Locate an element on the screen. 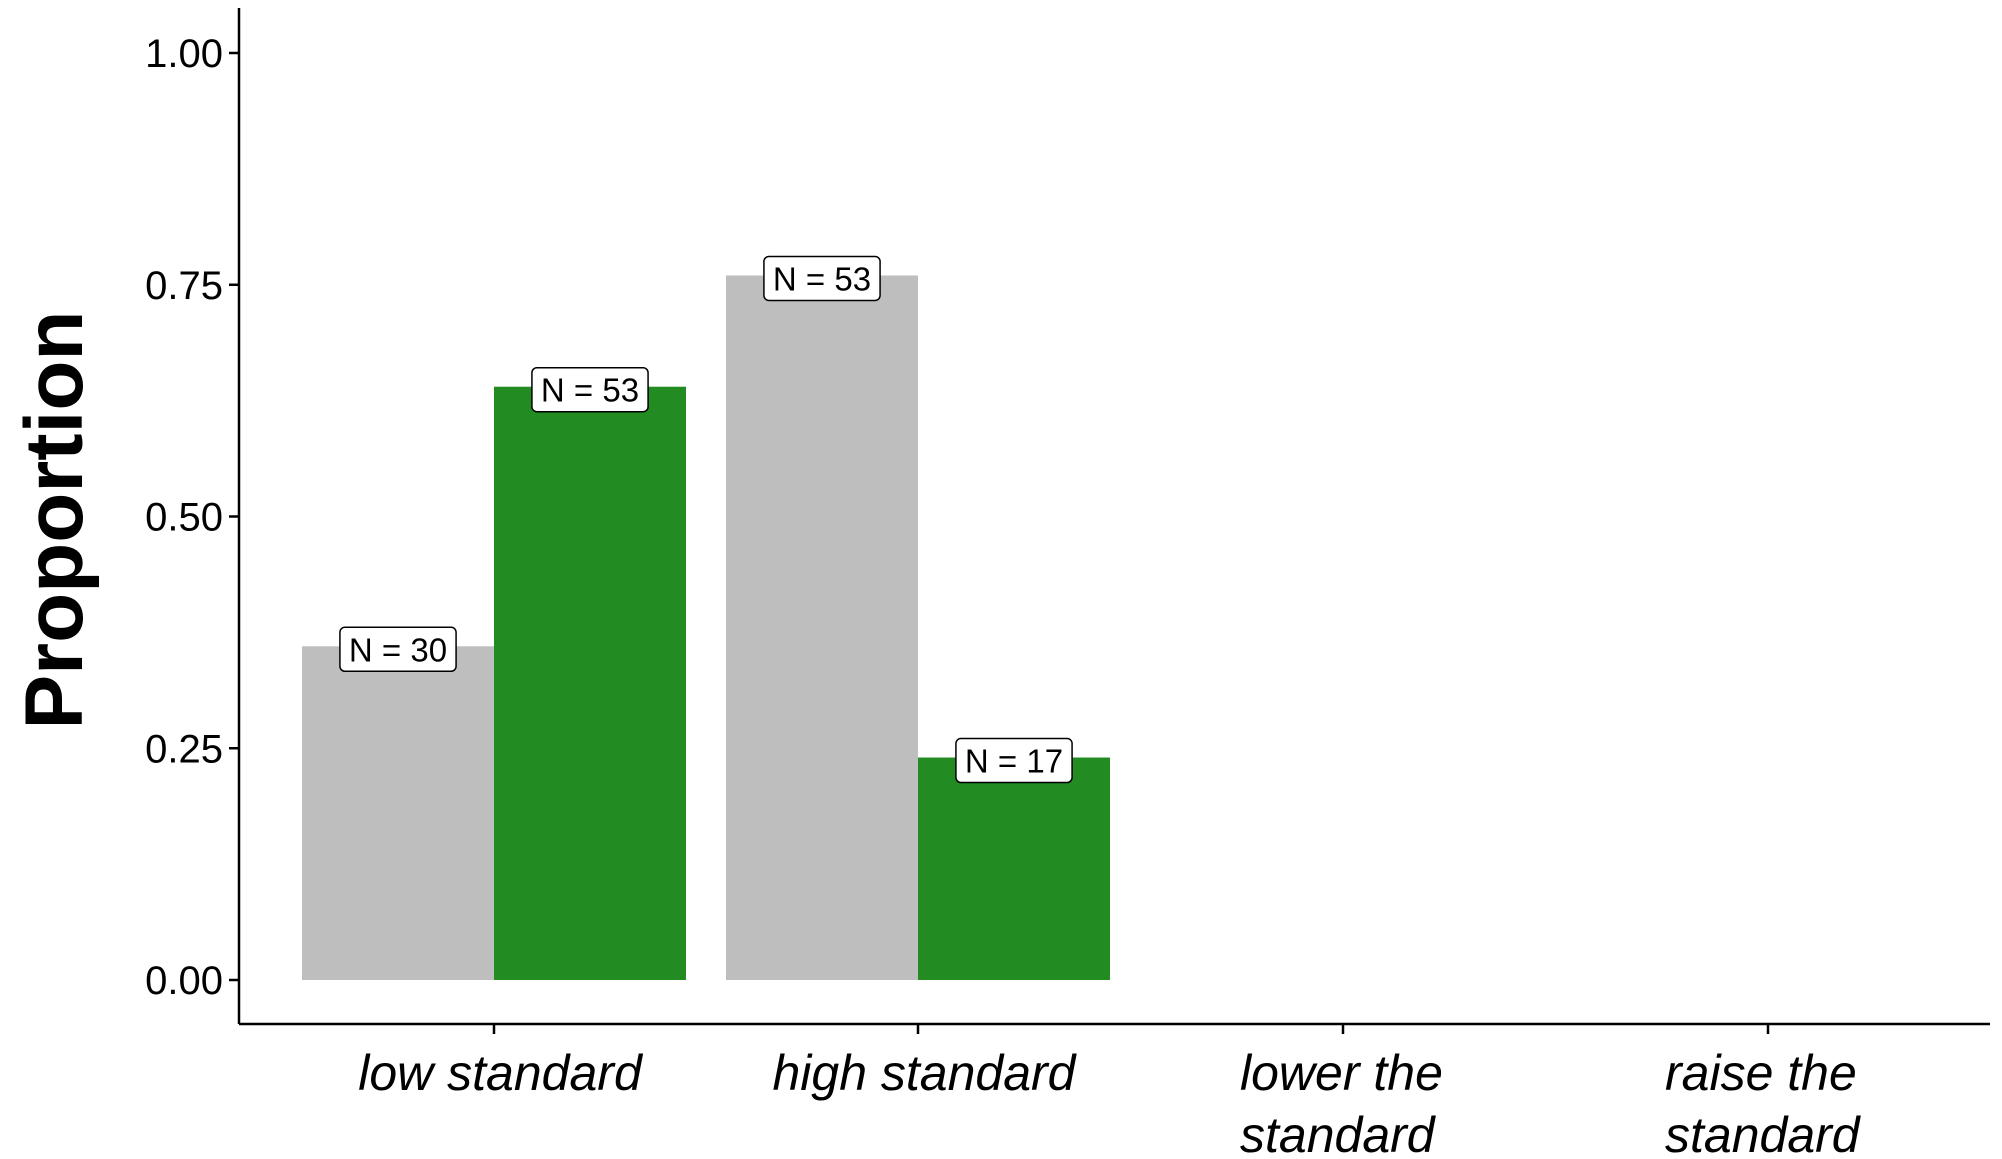 The width and height of the screenshot is (2002, 1159). y-axis-title: Proportion is located at coordinates (54, 519).